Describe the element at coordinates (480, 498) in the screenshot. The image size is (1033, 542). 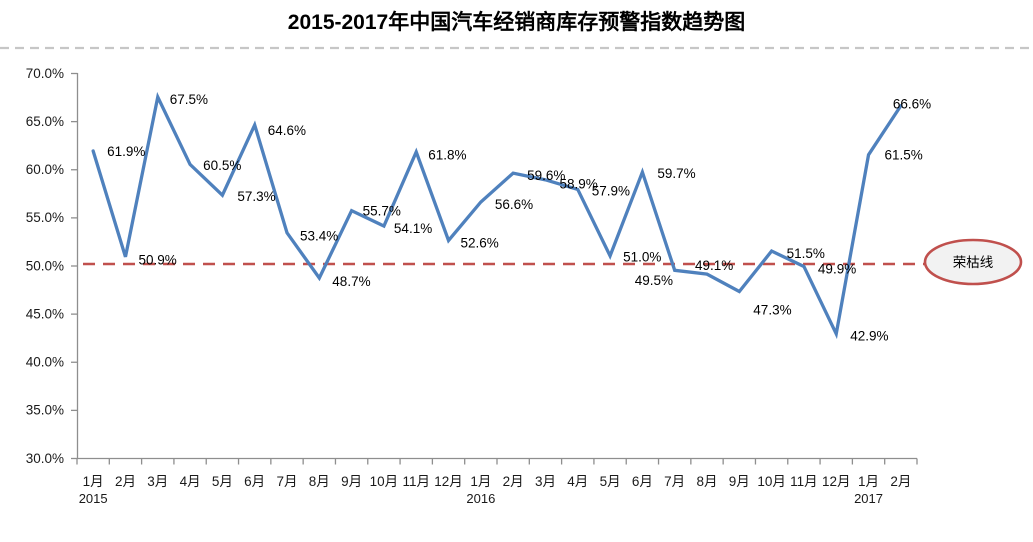
I see `x-axis-year-label: 2016` at that location.